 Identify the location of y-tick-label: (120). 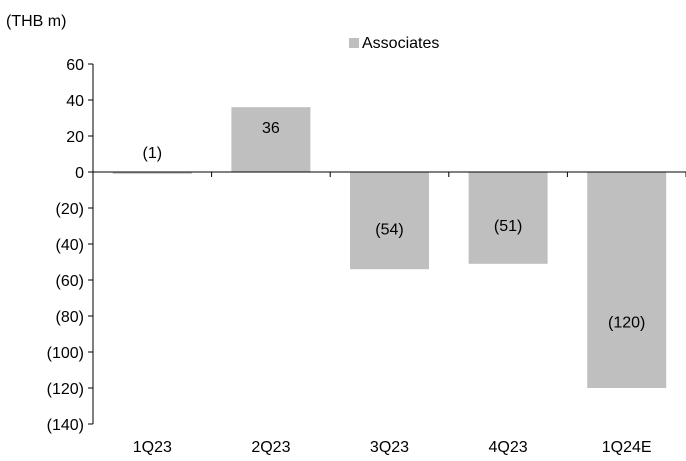
(65, 389).